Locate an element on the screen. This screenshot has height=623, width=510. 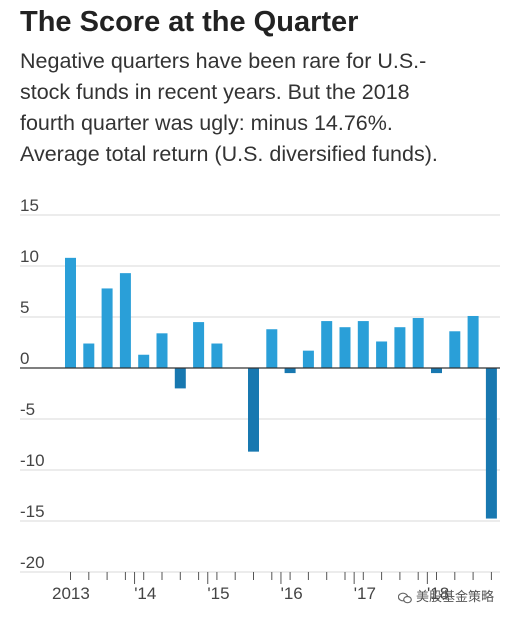
x-tick-label: '16 is located at coordinates (292, 593).